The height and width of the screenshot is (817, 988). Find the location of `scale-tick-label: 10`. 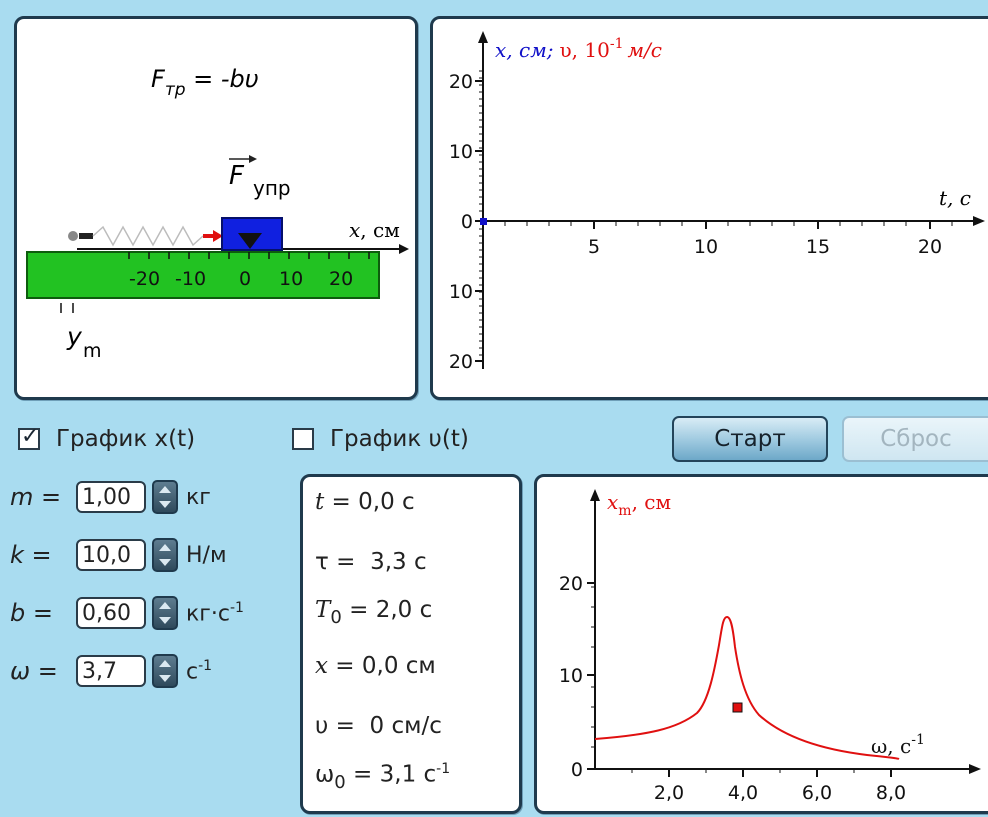

scale-tick-label: 10 is located at coordinates (291, 279).